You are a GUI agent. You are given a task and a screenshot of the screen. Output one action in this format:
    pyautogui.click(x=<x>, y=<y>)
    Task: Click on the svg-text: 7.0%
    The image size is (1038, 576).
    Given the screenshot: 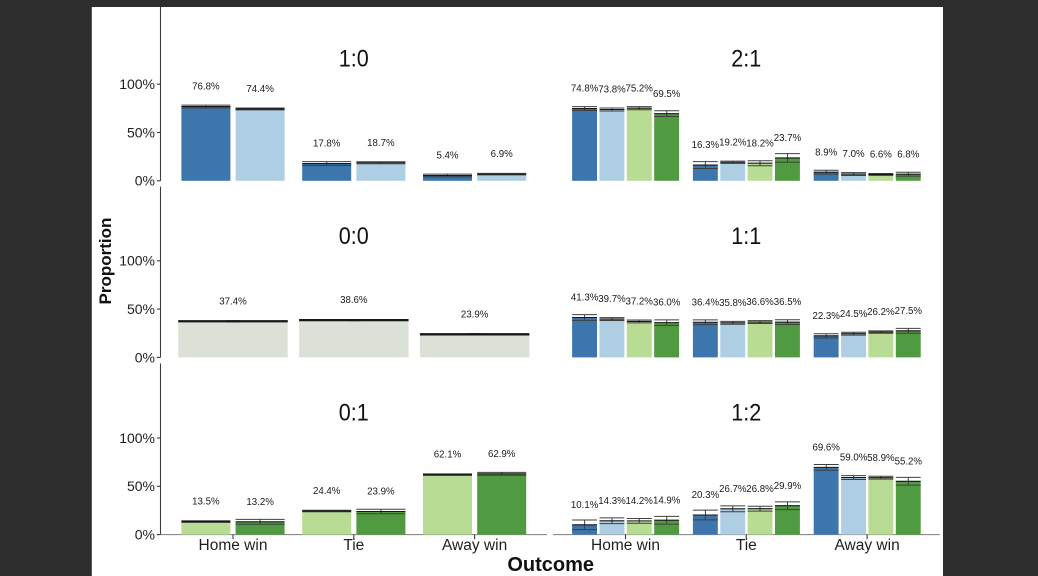 What is the action you would take?
    pyautogui.click(x=854, y=154)
    